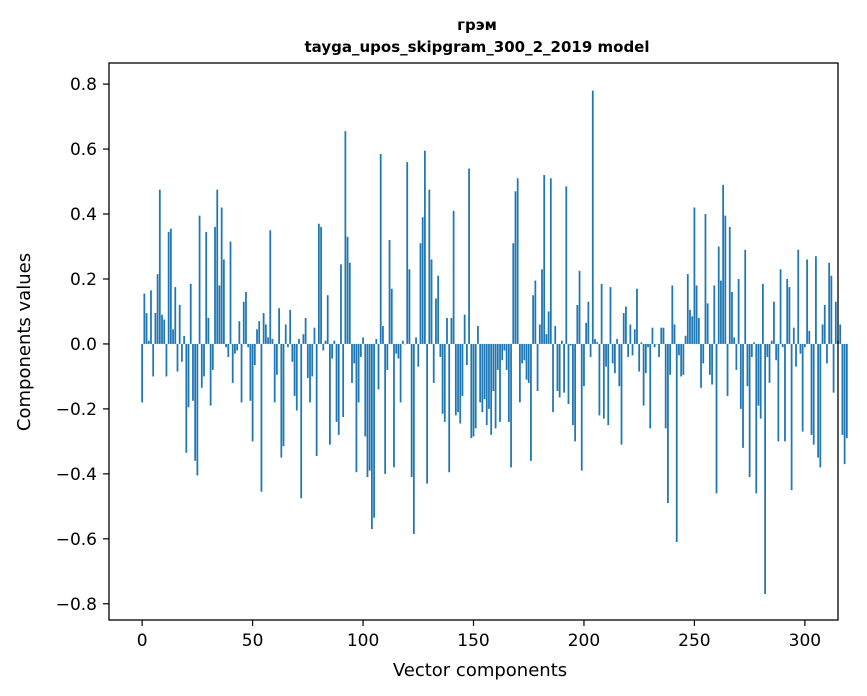  Describe the element at coordinates (479, 635) in the screenshot. I see `x-axis-ticks: 0 50 100 150 200 250 300` at that location.